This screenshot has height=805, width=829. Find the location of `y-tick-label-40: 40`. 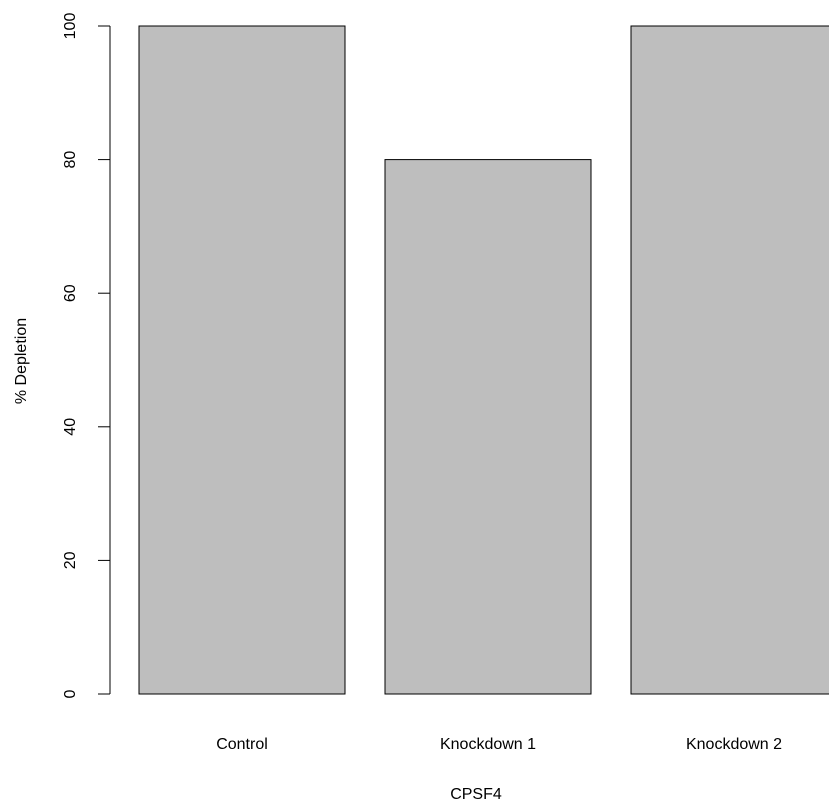

y-tick-label-40: 40 is located at coordinates (70, 427).